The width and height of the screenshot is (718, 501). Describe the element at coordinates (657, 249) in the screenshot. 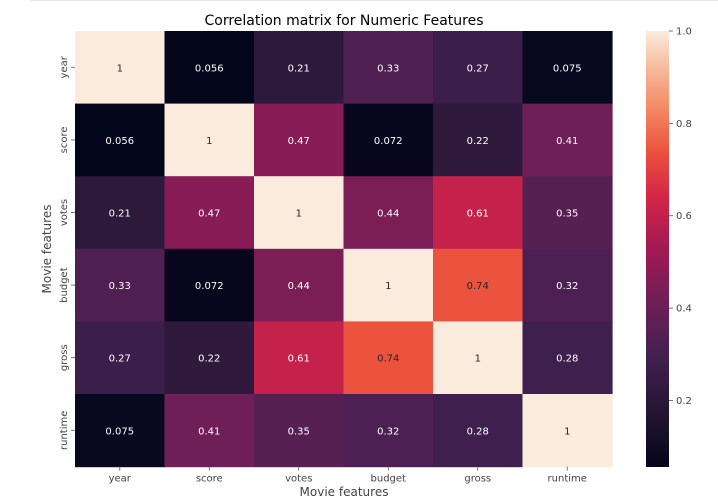

I see `colorbar` at that location.